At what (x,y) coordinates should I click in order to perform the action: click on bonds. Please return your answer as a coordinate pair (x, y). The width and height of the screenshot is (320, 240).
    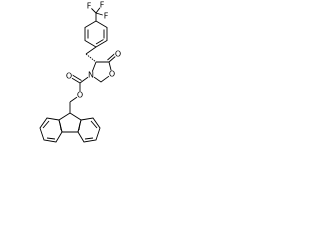
    Looking at the image, I should click on (78, 73).